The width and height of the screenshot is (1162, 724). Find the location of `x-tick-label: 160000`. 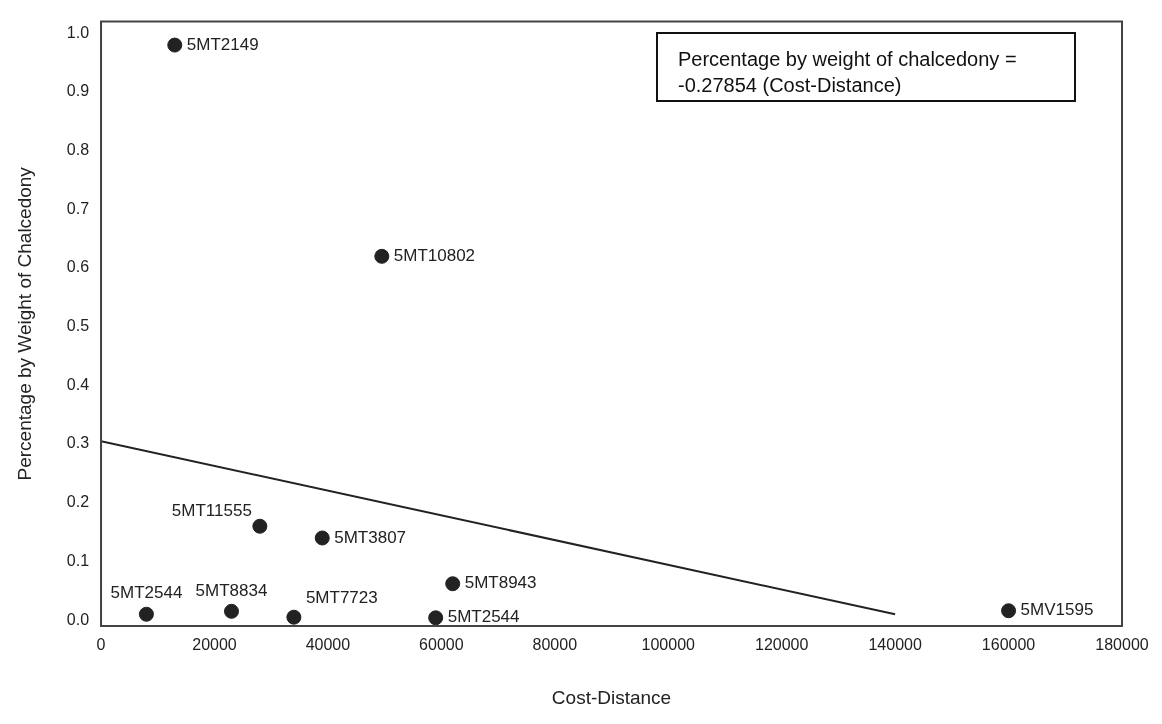

x-tick-label: 160000 is located at coordinates (1008, 645).